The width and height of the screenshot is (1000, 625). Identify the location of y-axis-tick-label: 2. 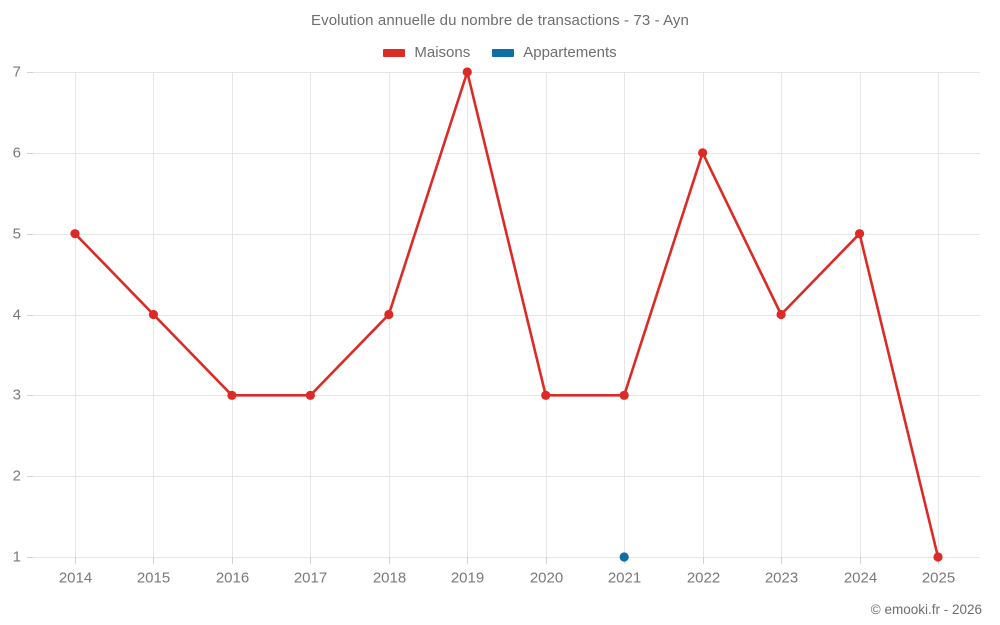
(17, 475).